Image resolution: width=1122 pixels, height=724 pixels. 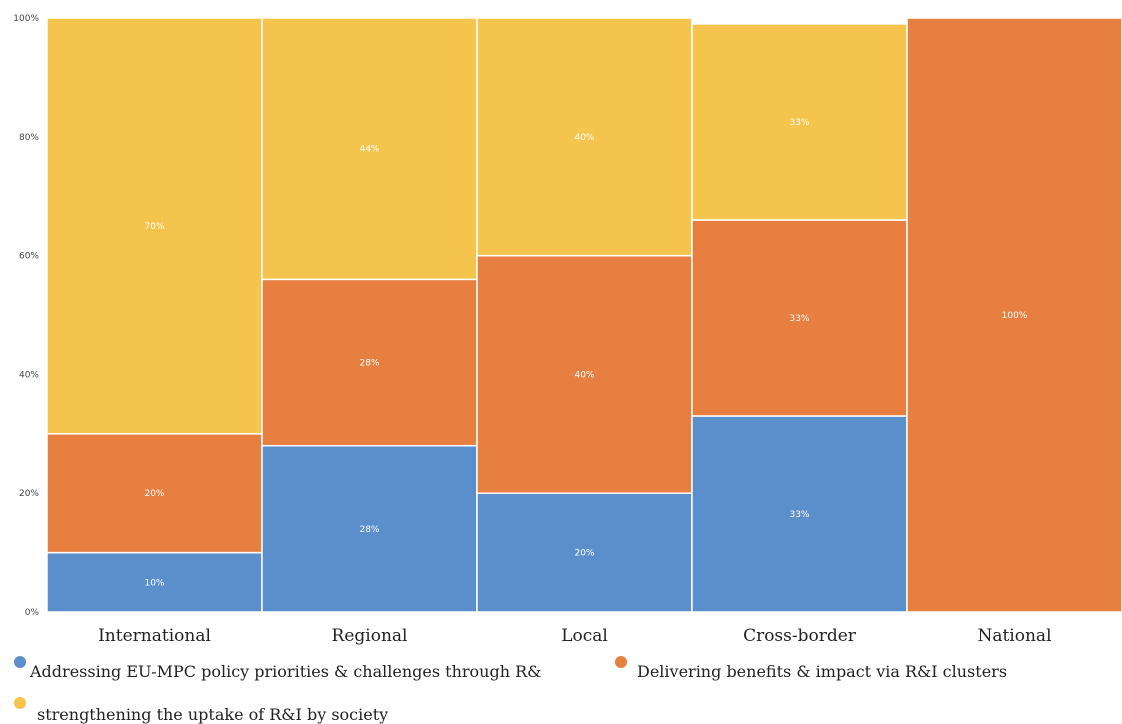 What do you see at coordinates (800, 636) in the screenshot?
I see `x-category-label: Cross-border` at bounding box center [800, 636].